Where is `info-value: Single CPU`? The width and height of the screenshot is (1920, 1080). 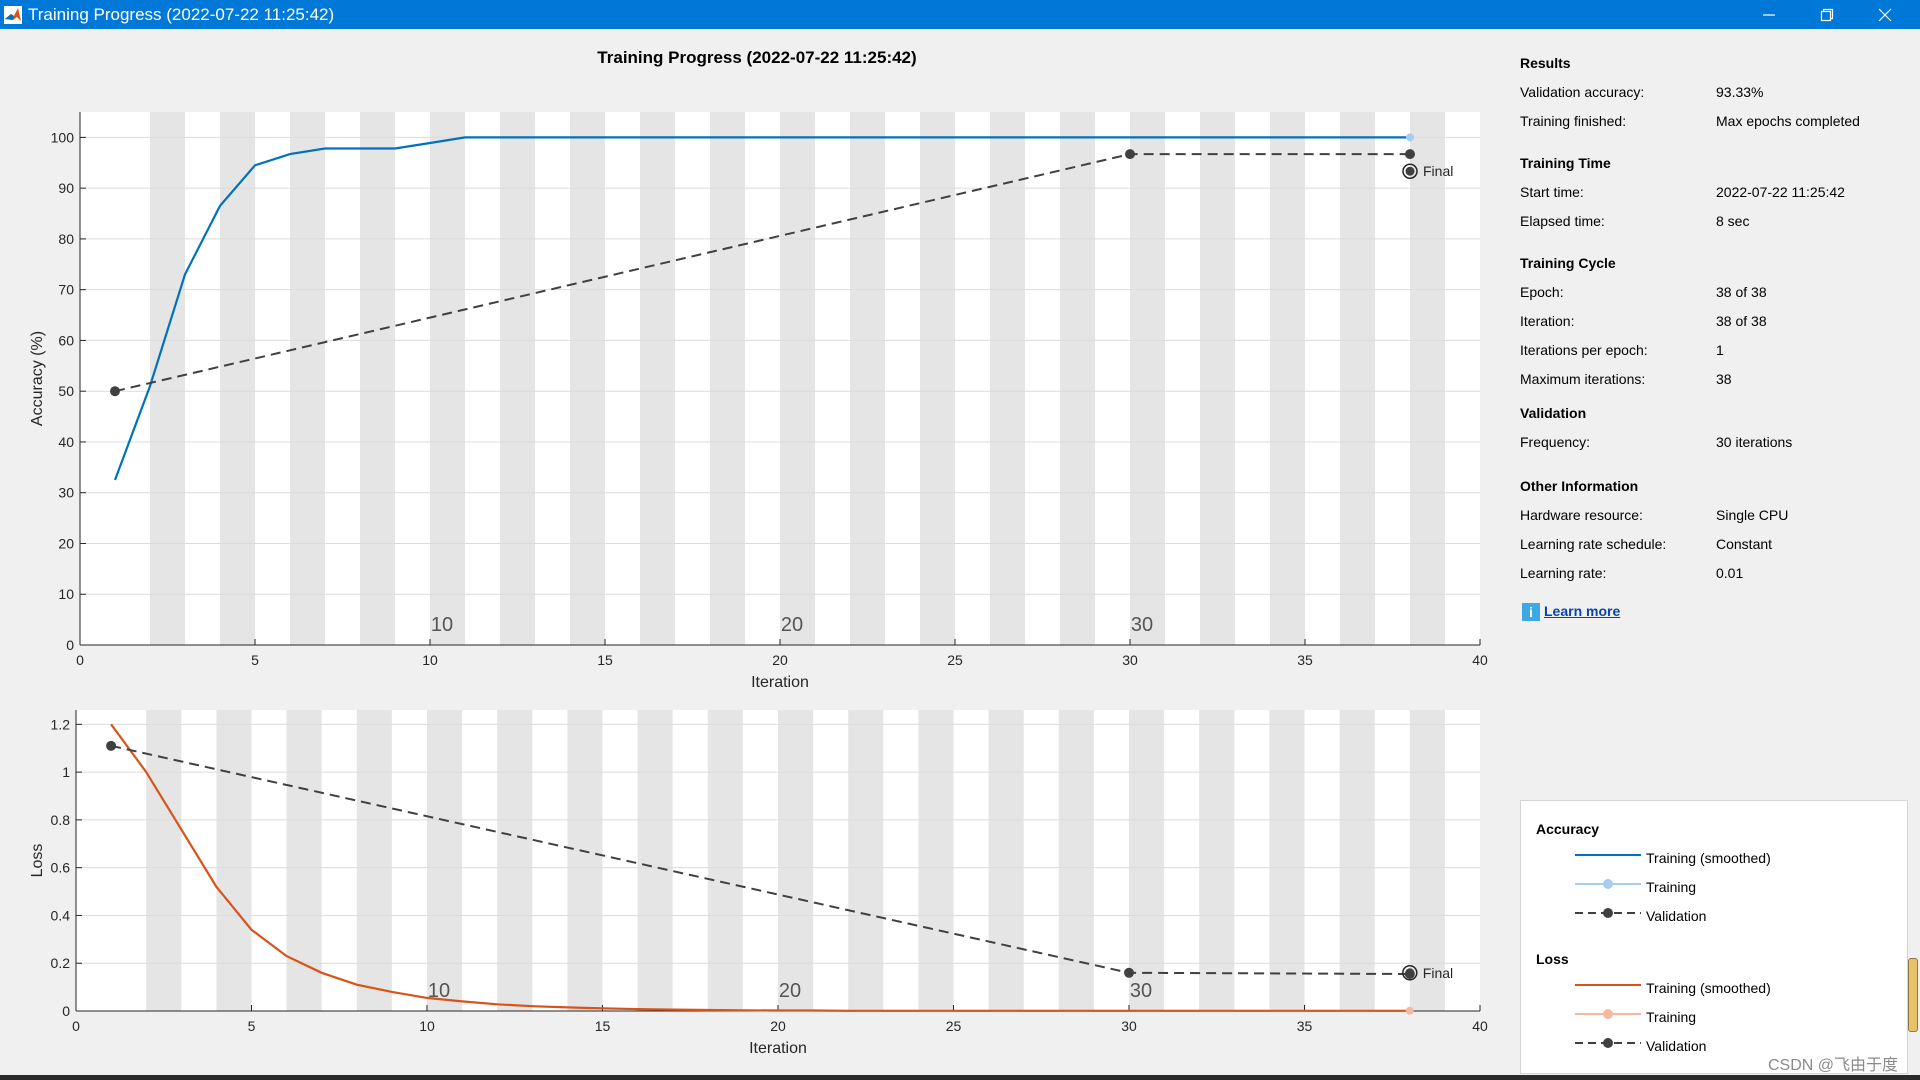
info-value: Single CPU is located at coordinates (1752, 515).